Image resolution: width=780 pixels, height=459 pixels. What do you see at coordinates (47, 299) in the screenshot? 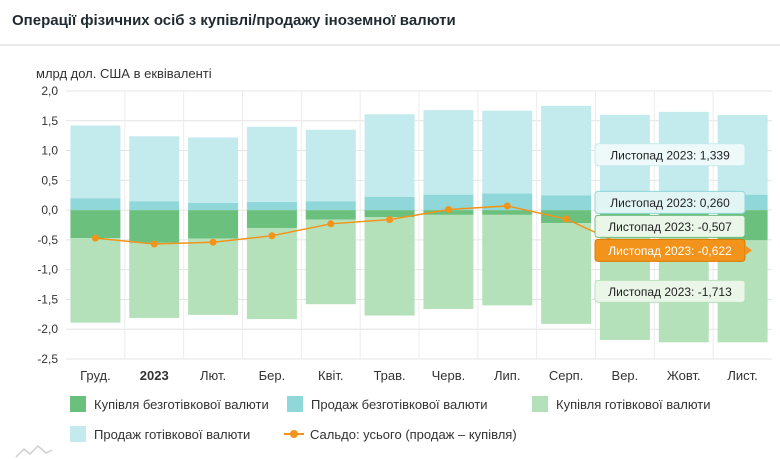
I see `y-tick-label: -1,5` at bounding box center [47, 299].